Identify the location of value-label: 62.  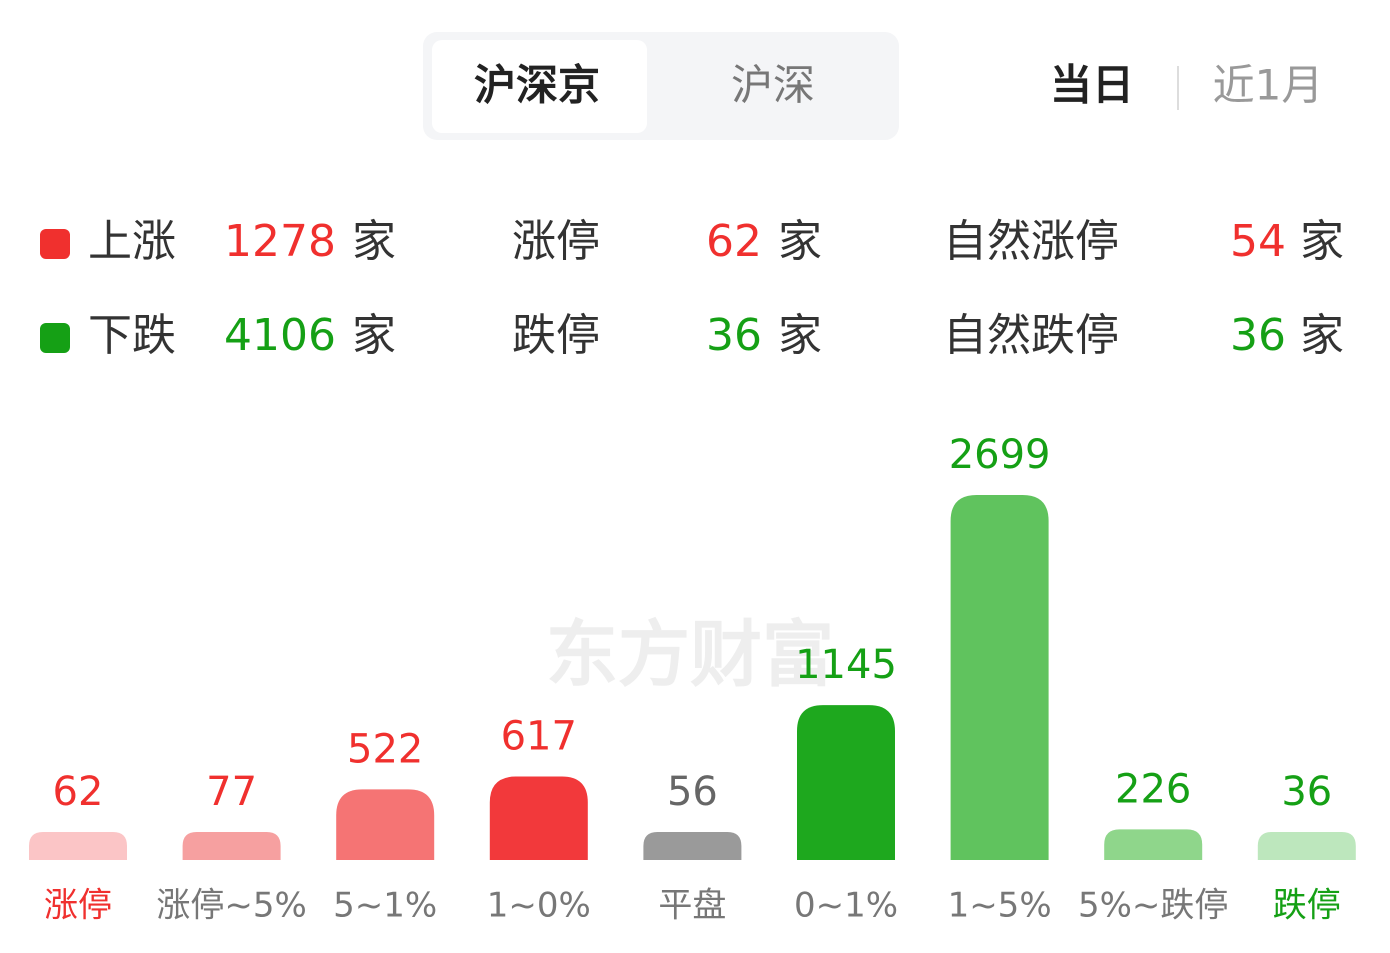
(78, 792).